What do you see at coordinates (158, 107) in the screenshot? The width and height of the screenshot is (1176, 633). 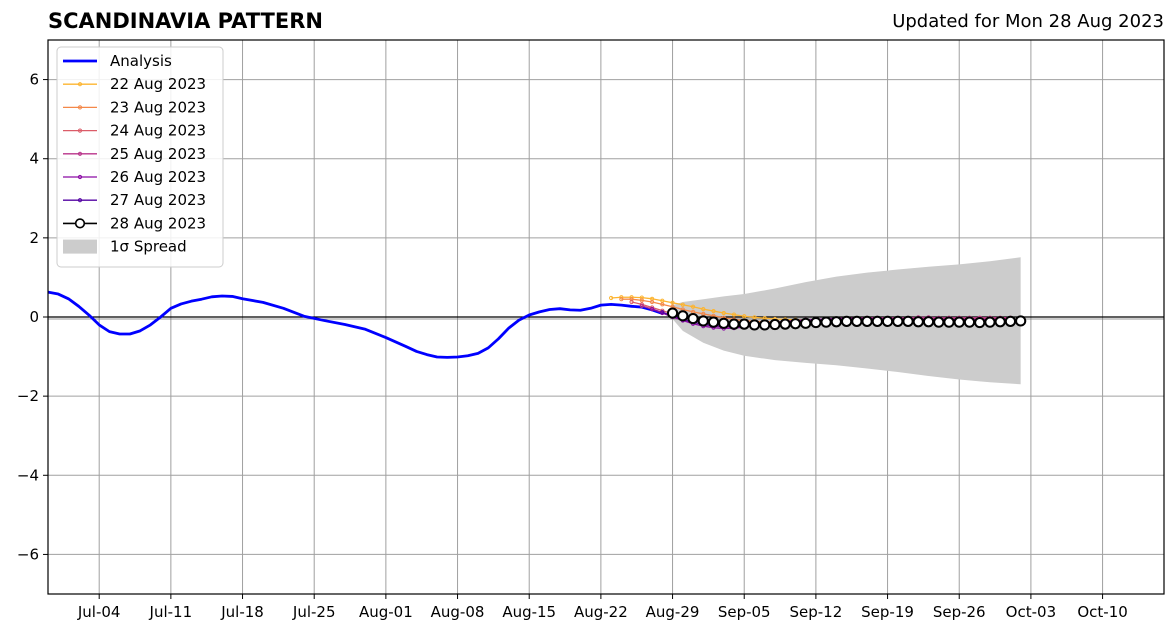 I see `legend-label: 23 Aug 2023` at bounding box center [158, 107].